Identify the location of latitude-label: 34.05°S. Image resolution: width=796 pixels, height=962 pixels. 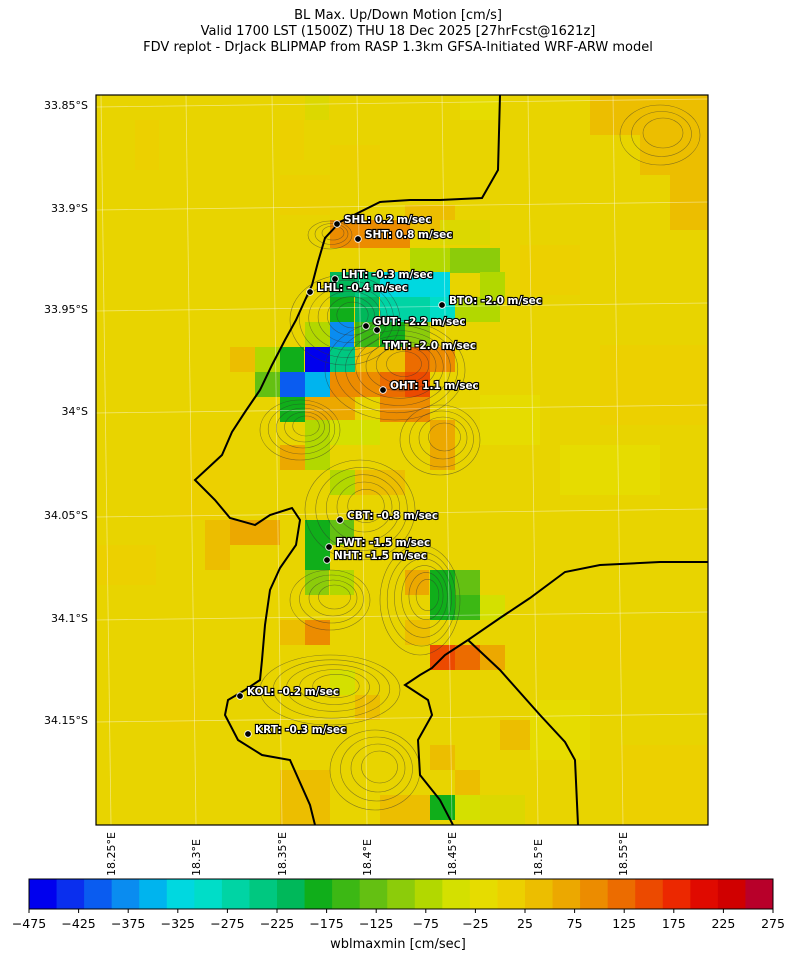
(66, 515).